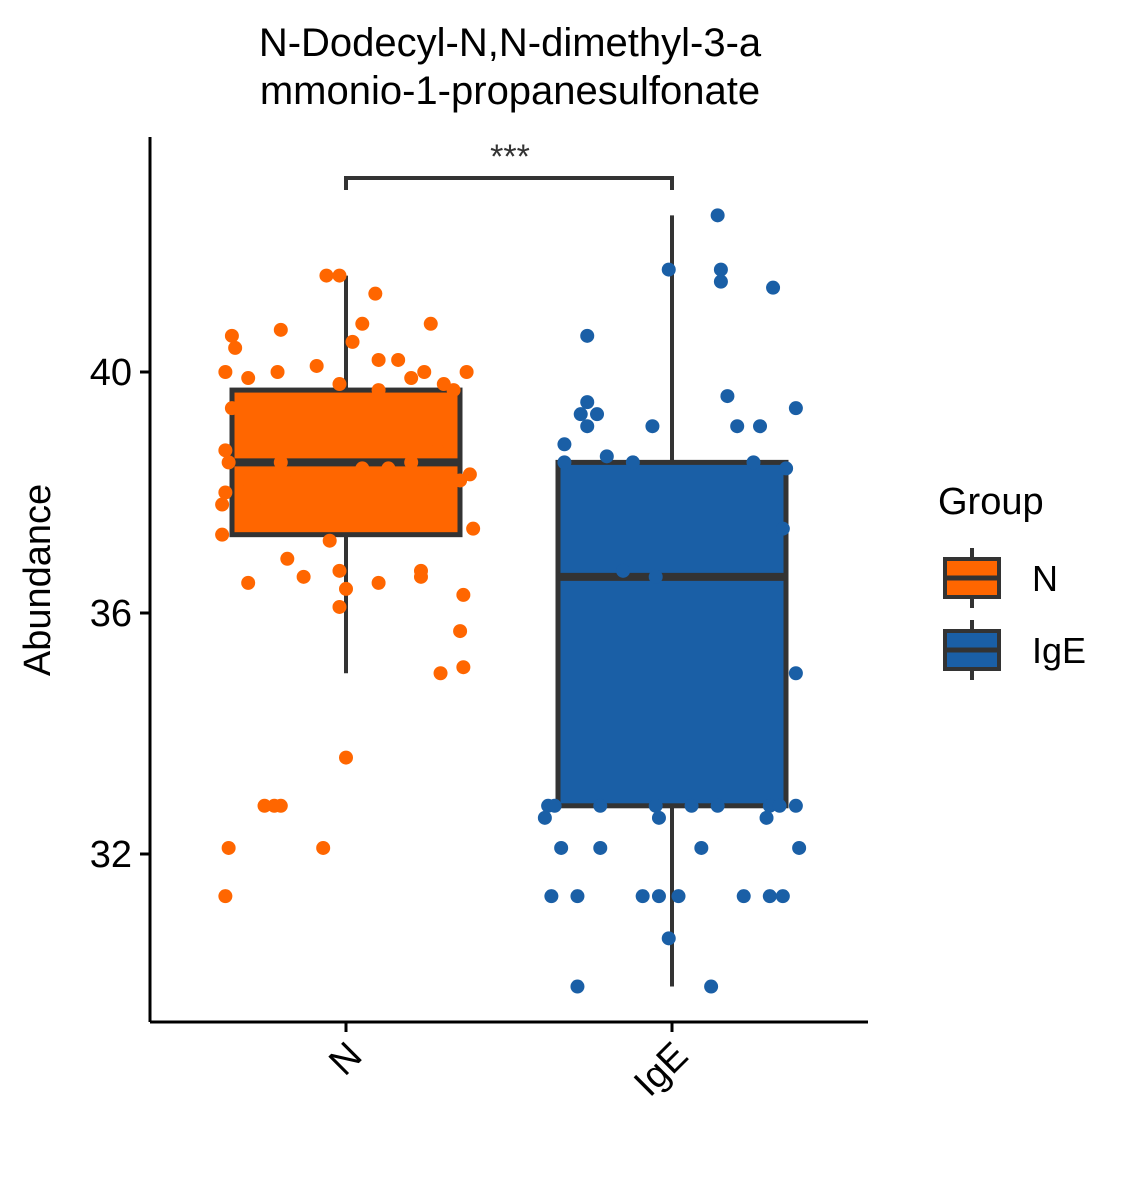  I want to click on x-tick-label: N, so click(345, 1059).